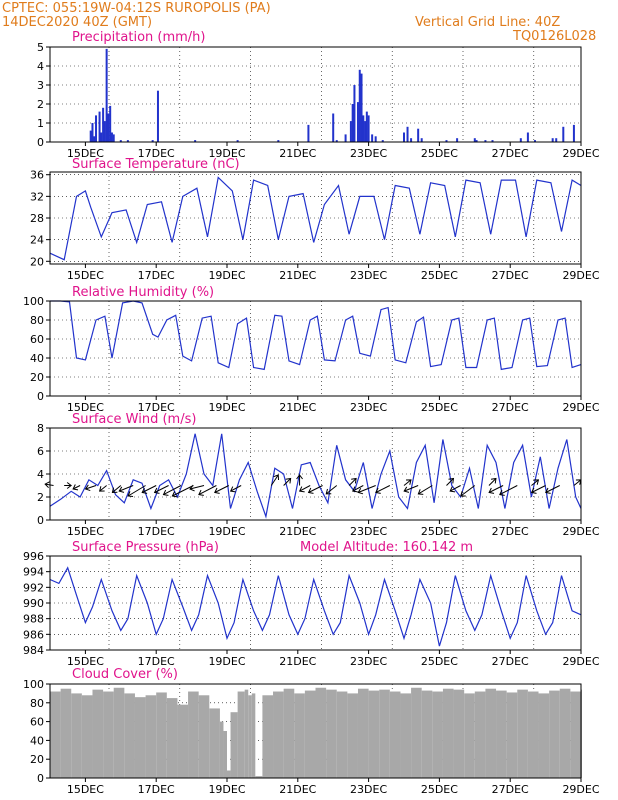 The height and width of the screenshot is (800, 618). Describe the element at coordinates (37, 196) in the screenshot. I see `temp-ytick-label: 32` at that location.